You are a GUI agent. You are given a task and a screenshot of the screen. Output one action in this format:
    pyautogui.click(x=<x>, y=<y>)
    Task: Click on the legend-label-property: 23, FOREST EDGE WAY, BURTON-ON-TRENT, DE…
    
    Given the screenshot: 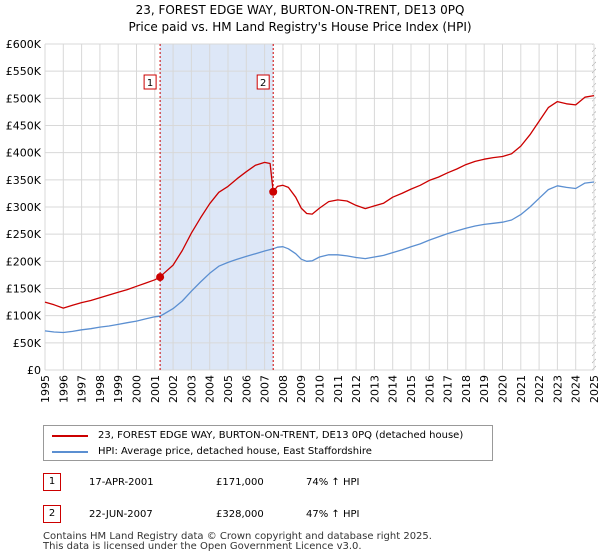 What is the action you would take?
    pyautogui.click(x=281, y=435)
    